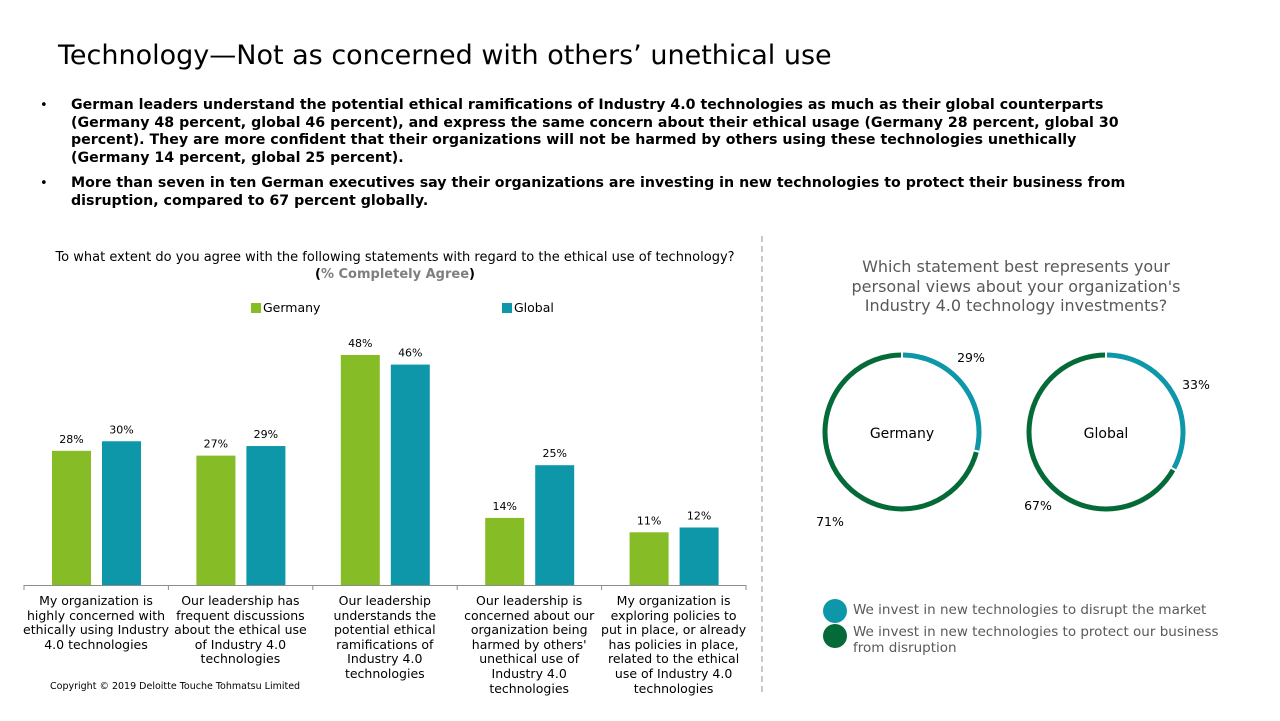 The height and width of the screenshot is (721, 1280). What do you see at coordinates (534, 307) in the screenshot?
I see `legend-label-global: Global` at bounding box center [534, 307].